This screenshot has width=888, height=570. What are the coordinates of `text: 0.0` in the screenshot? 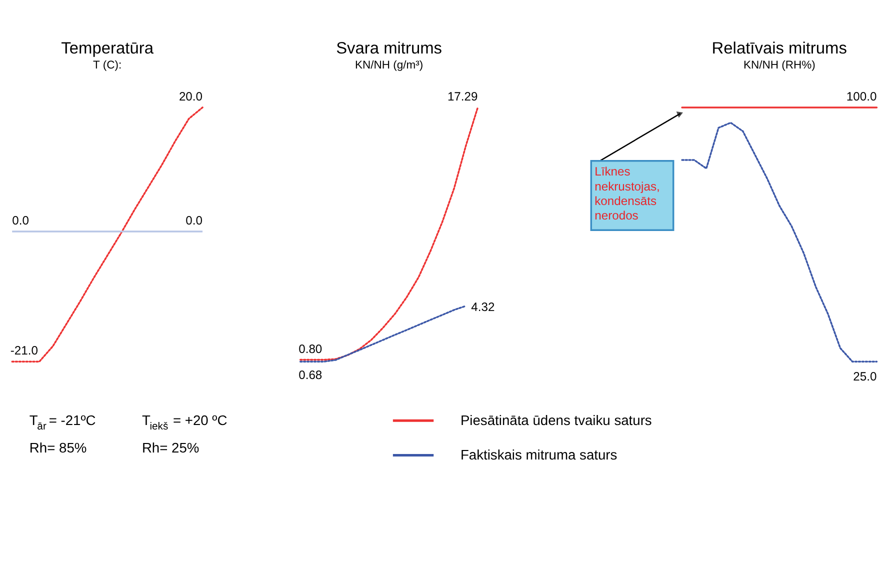 It's located at (194, 221).